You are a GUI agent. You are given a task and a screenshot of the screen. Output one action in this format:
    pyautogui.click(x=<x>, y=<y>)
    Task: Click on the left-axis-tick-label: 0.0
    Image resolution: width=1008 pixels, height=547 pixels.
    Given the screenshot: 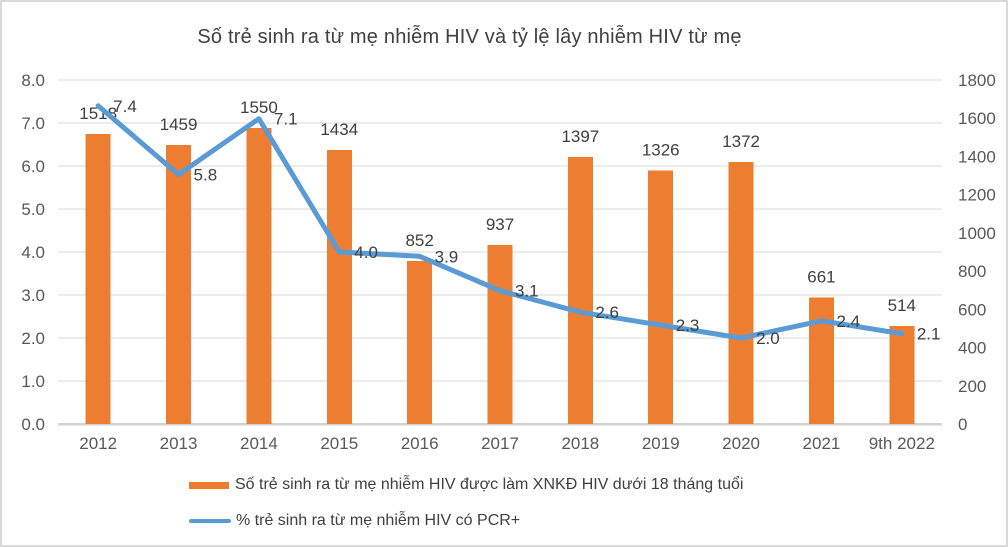 What is the action you would take?
    pyautogui.click(x=33, y=424)
    